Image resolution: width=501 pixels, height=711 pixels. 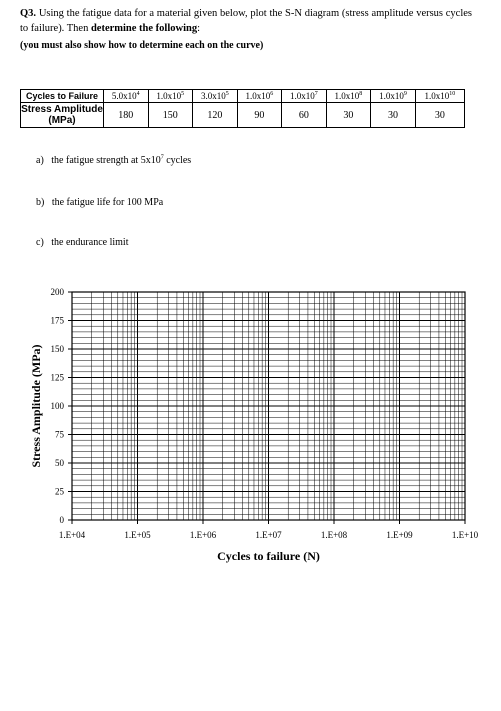 I want to click on cycles-cell-3: 1.0x106, so click(x=259, y=96).